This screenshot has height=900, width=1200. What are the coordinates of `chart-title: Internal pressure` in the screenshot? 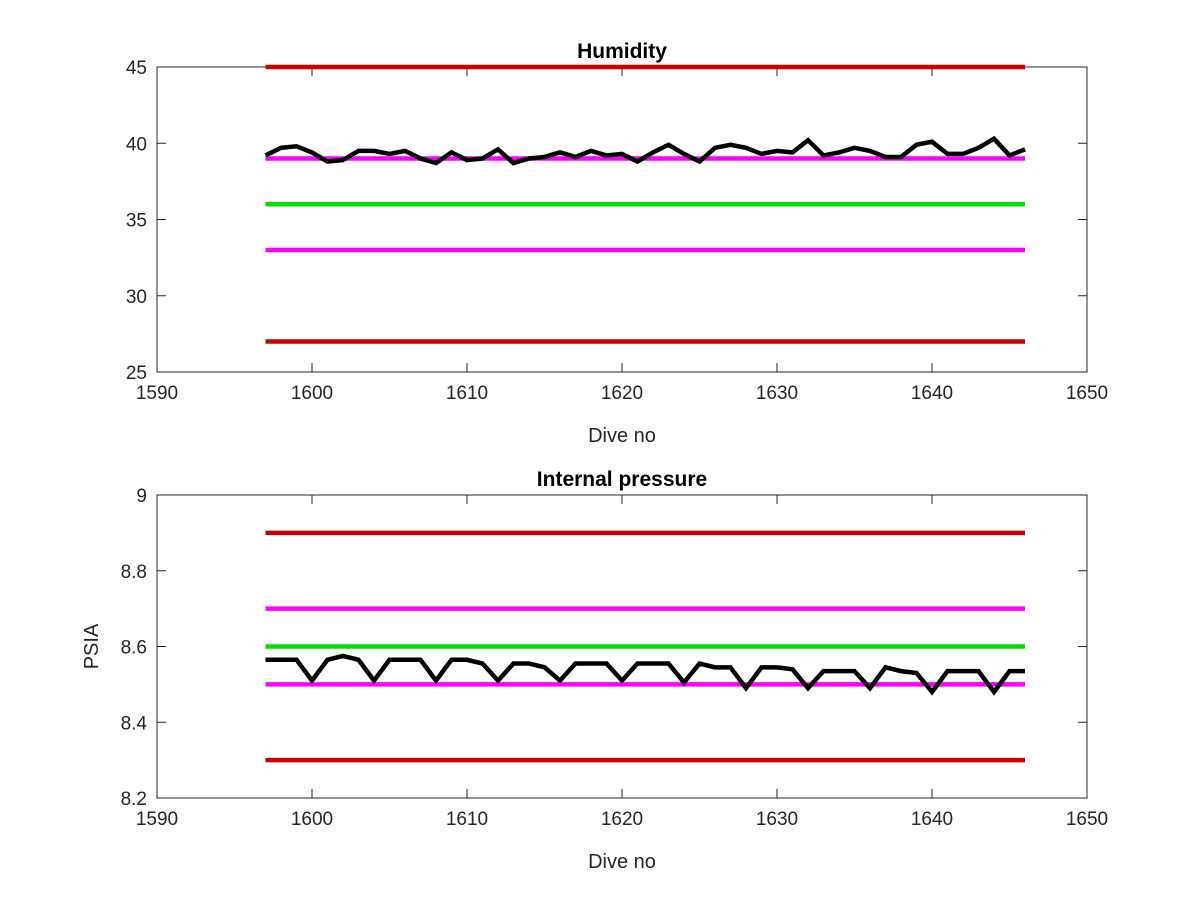 It's located at (622, 479).